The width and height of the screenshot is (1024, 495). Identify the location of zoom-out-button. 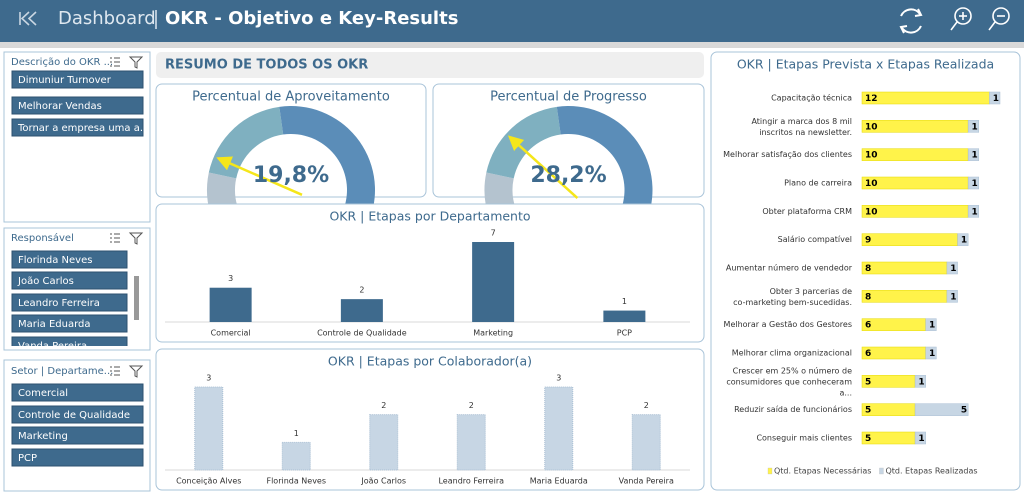
(999, 19).